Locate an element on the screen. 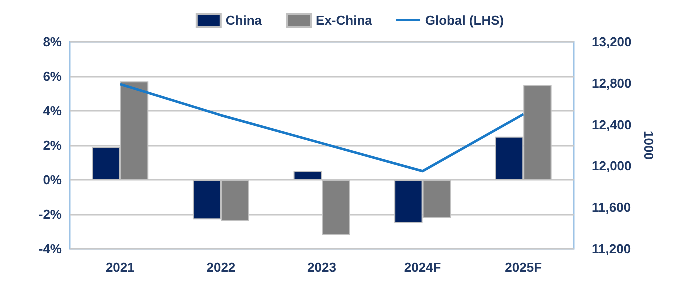  x-tick-label: 2023 is located at coordinates (322, 267).